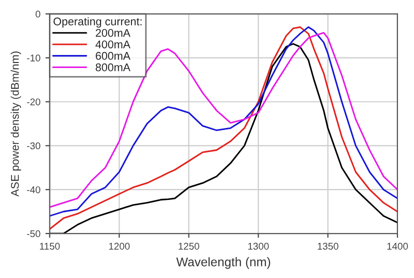 This screenshot has height=278, width=414. What do you see at coordinates (33, 234) in the screenshot?
I see `y-tick-label: -50` at bounding box center [33, 234].